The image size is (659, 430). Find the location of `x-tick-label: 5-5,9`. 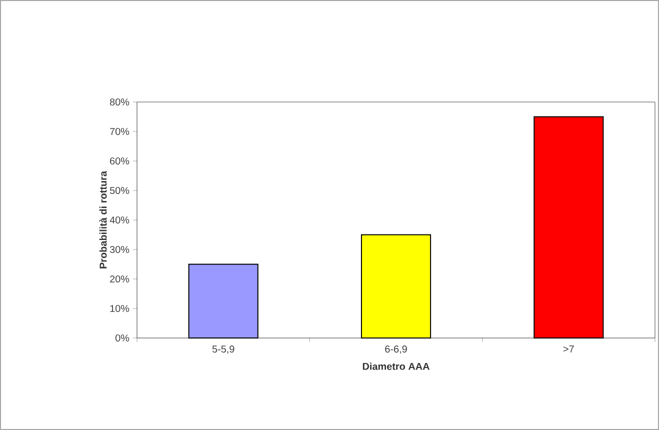

x-tick-label: 5-5,9 is located at coordinates (223, 350).